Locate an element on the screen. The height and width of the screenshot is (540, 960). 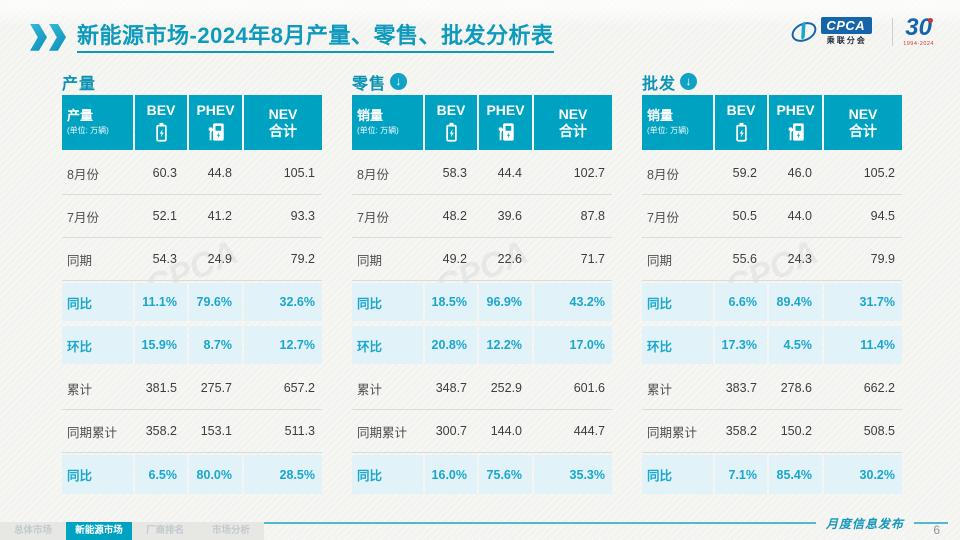
value-cell: 60.3 is located at coordinates (164, 173).